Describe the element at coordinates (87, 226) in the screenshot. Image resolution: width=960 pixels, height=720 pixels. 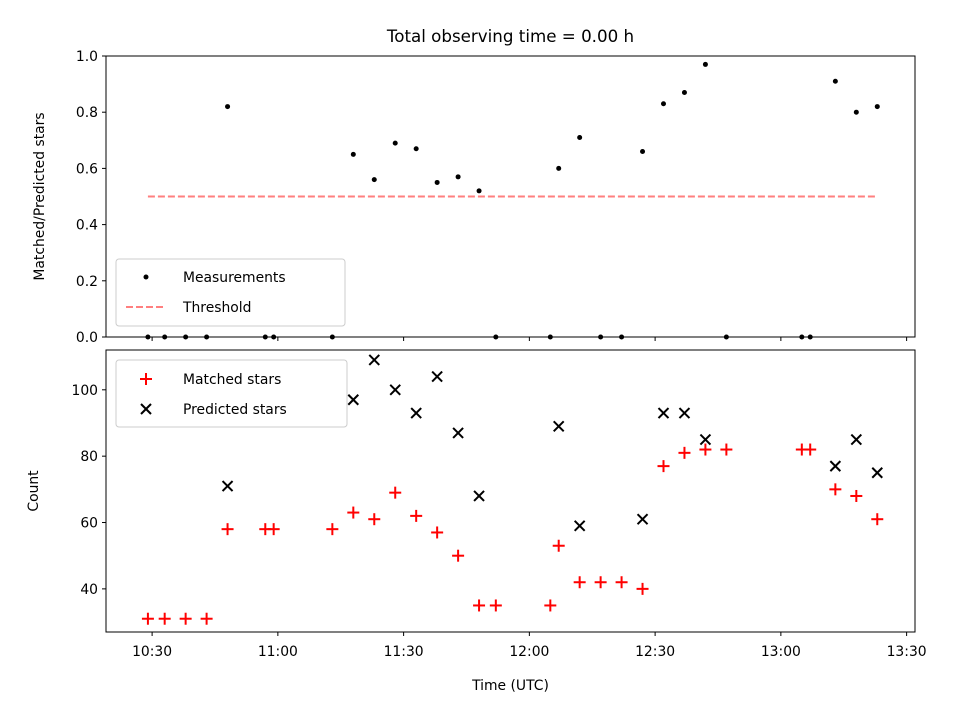
I see `top-y-tick-label: 0.4` at that location.